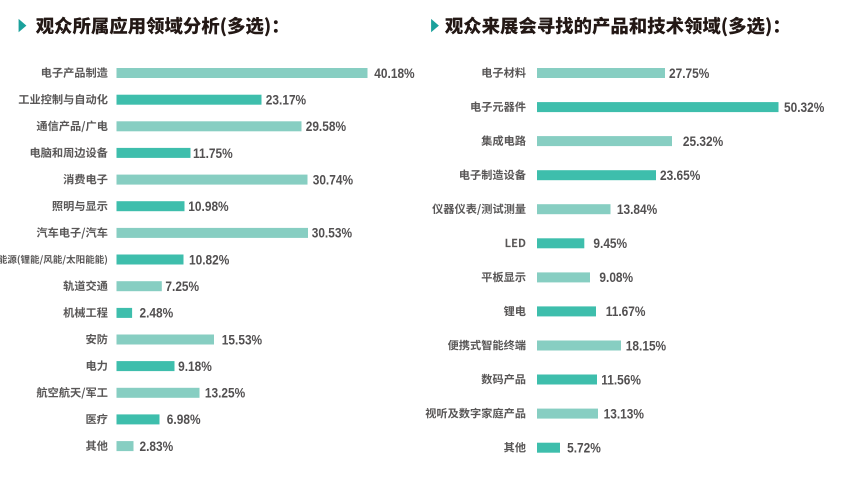  Describe the element at coordinates (332, 233) in the screenshot. I see `svg-text: 30.53%` at that location.